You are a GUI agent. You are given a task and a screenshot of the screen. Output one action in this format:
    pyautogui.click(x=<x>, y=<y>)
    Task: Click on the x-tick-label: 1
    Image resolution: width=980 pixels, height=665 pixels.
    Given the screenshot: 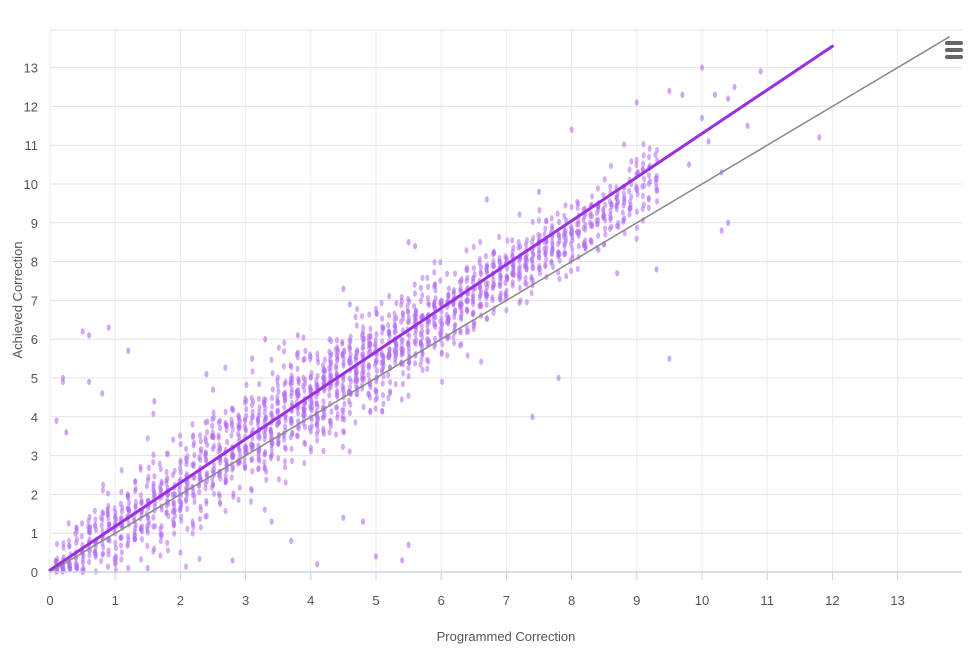 What is the action you would take?
    pyautogui.click(x=115, y=600)
    